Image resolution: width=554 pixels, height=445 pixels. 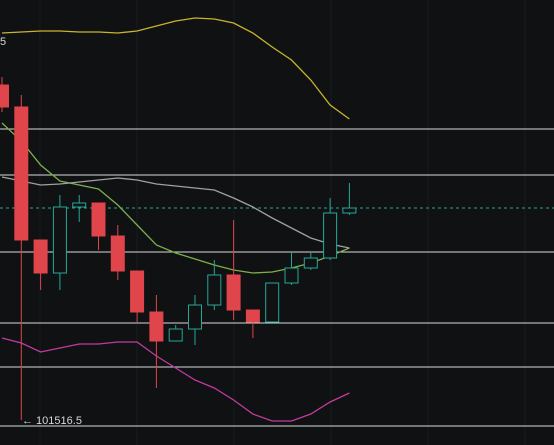 What do you see at coordinates (52, 421) in the screenshot?
I see `low-label: ← 101516.5` at bounding box center [52, 421].